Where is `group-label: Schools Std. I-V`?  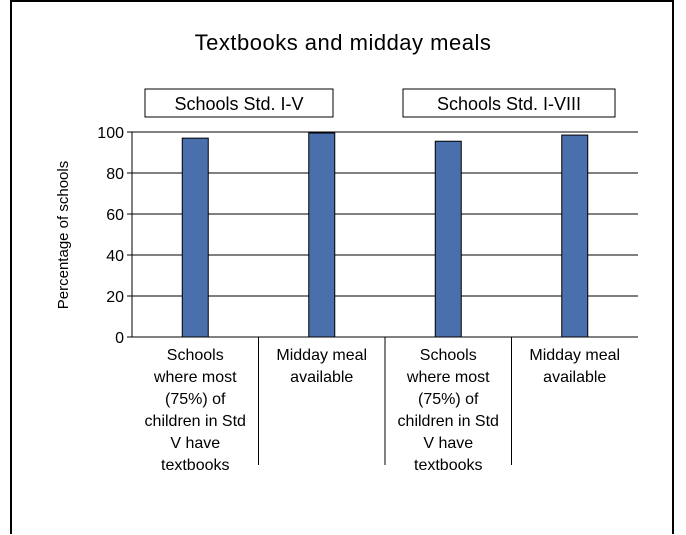
group-label: Schools Std. I-V is located at coordinates (238, 104).